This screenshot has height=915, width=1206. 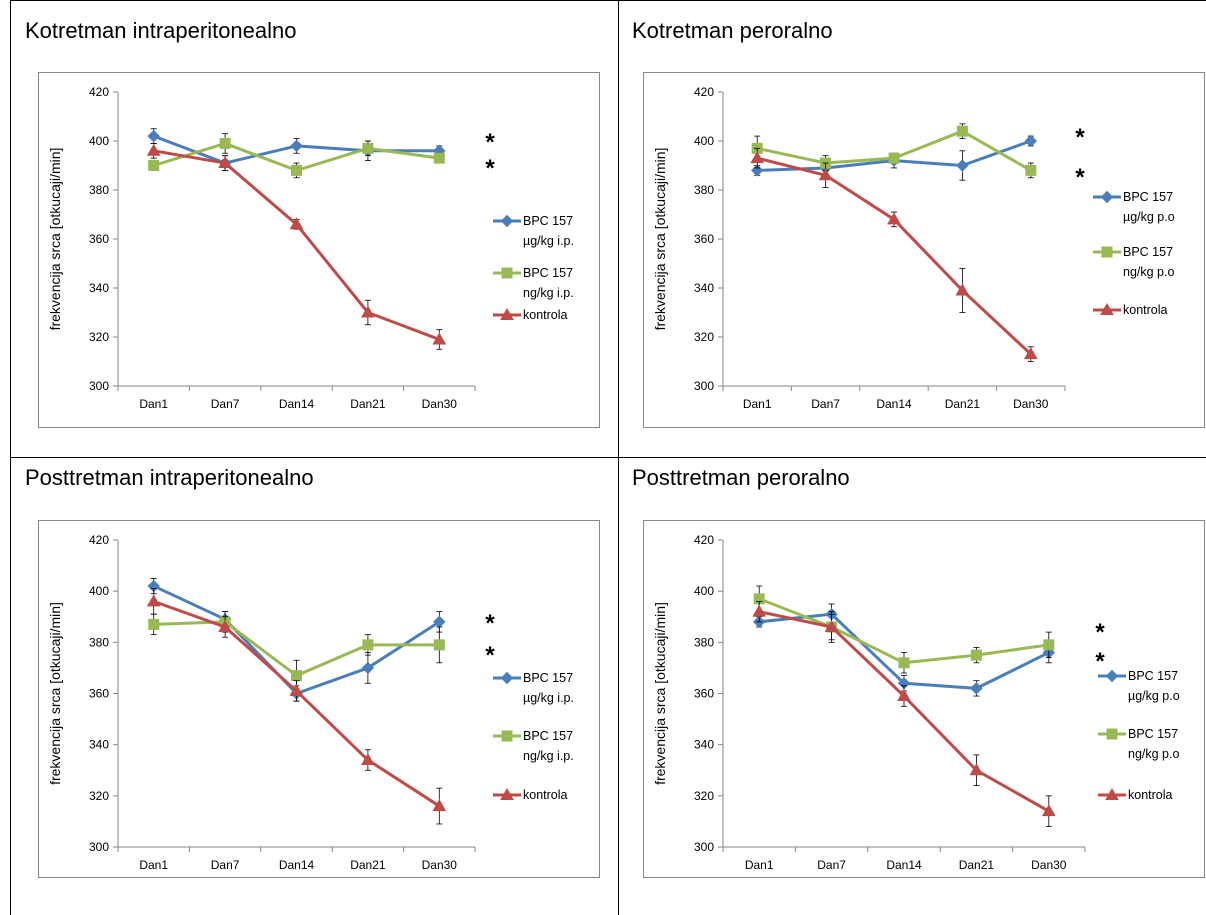 I want to click on legend-label: BPC 157 µg/kg i.p., so click(x=548, y=688).